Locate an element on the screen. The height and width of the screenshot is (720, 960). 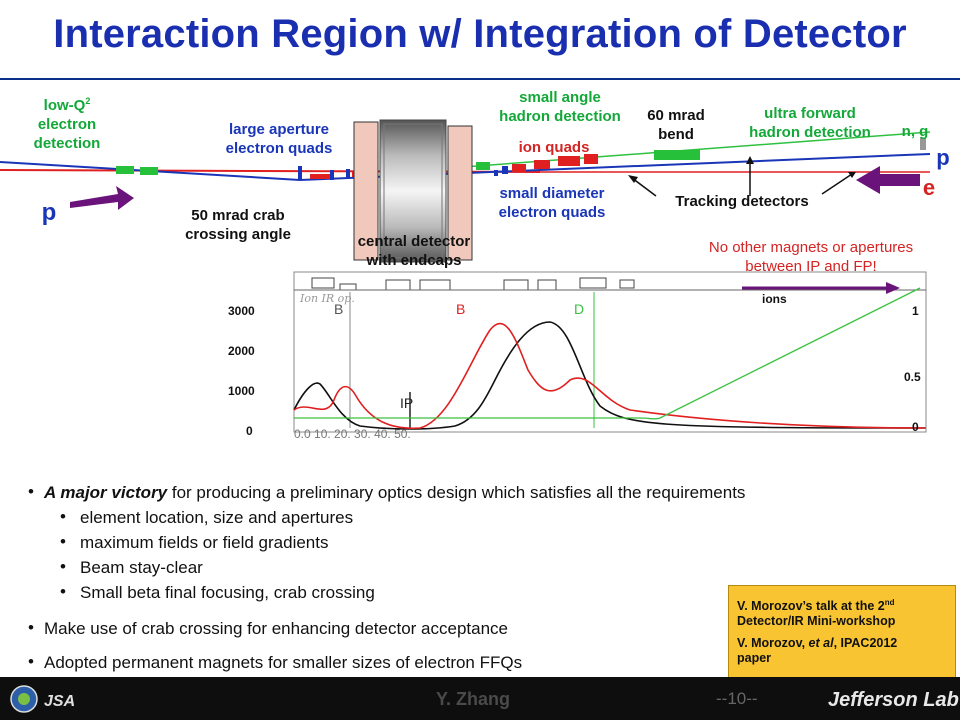
doe-jsa-logo: JSA is located at coordinates (42, 699).